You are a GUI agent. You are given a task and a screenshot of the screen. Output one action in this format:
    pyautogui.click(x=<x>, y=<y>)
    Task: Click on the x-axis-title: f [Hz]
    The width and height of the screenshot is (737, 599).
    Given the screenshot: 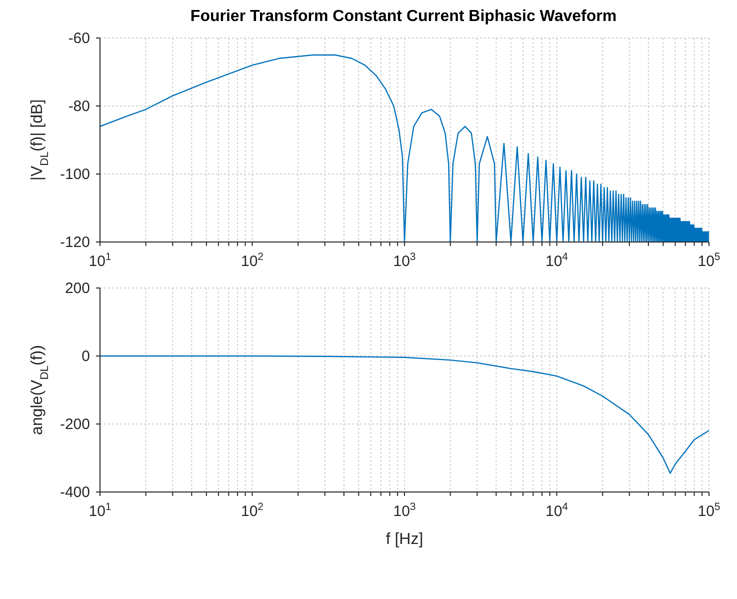 What is the action you would take?
    pyautogui.click(x=405, y=539)
    